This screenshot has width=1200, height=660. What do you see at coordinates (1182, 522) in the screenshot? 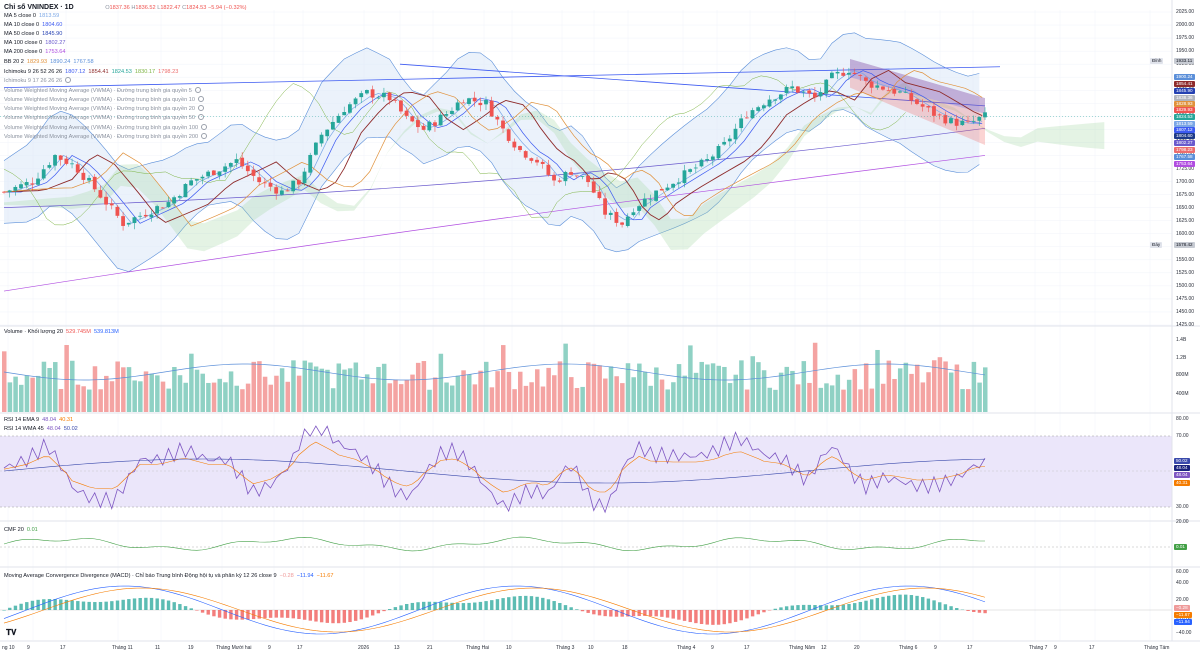
I see `rsi-axis-label: 20.00` at bounding box center [1182, 522].